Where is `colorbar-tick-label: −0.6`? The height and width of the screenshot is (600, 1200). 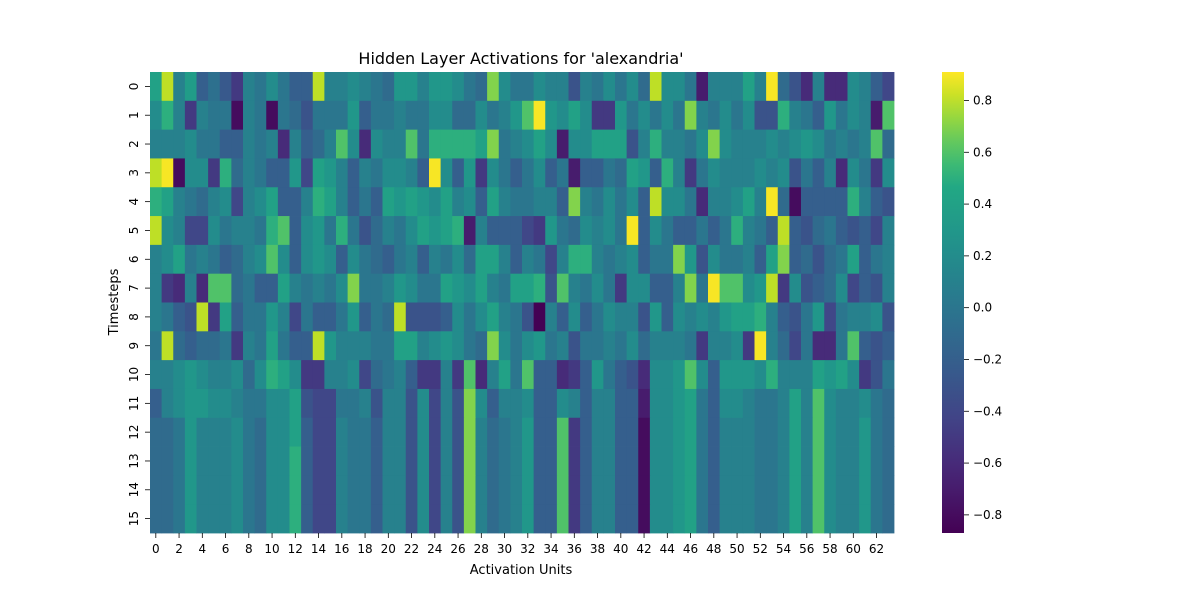
colorbar-tick-label: −0.6 is located at coordinates (987, 463).